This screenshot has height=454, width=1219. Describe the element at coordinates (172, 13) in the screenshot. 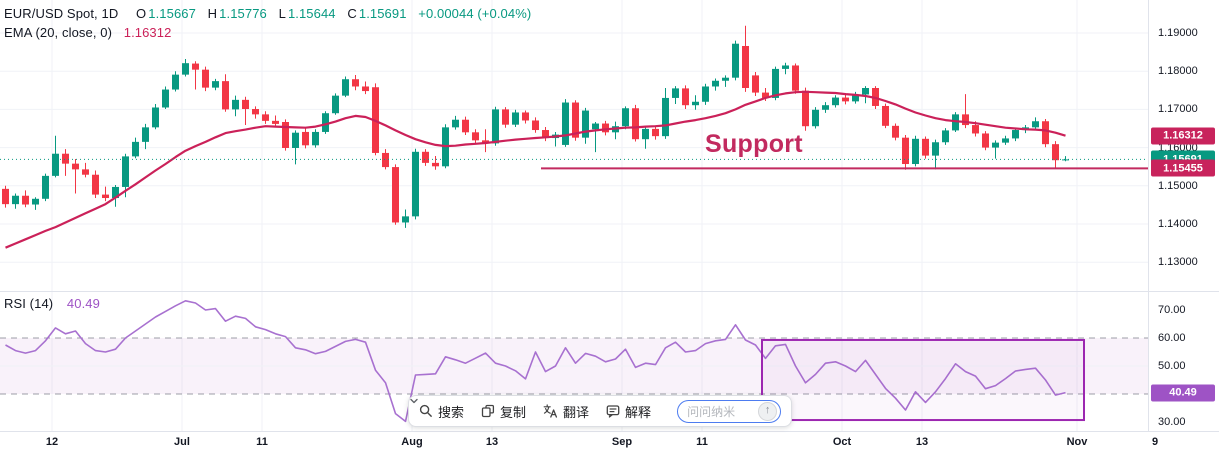

I see `open-value: 1.15667` at that location.